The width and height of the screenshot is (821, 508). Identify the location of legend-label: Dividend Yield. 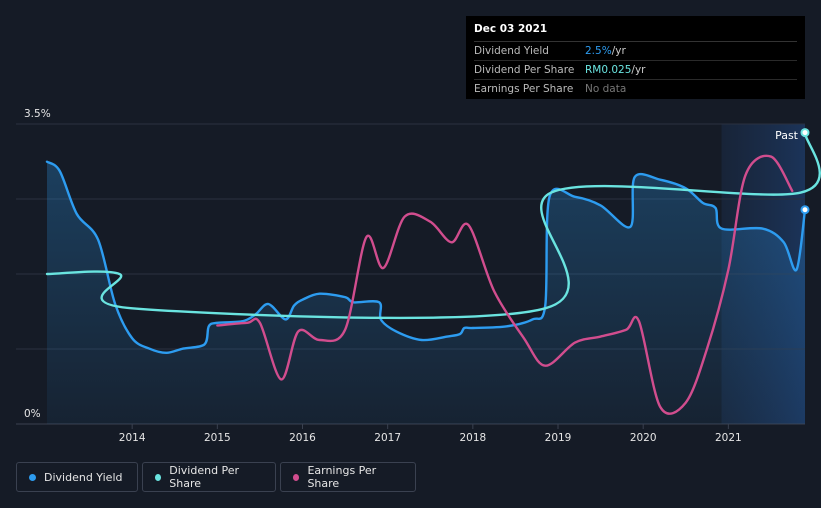
(83, 477).